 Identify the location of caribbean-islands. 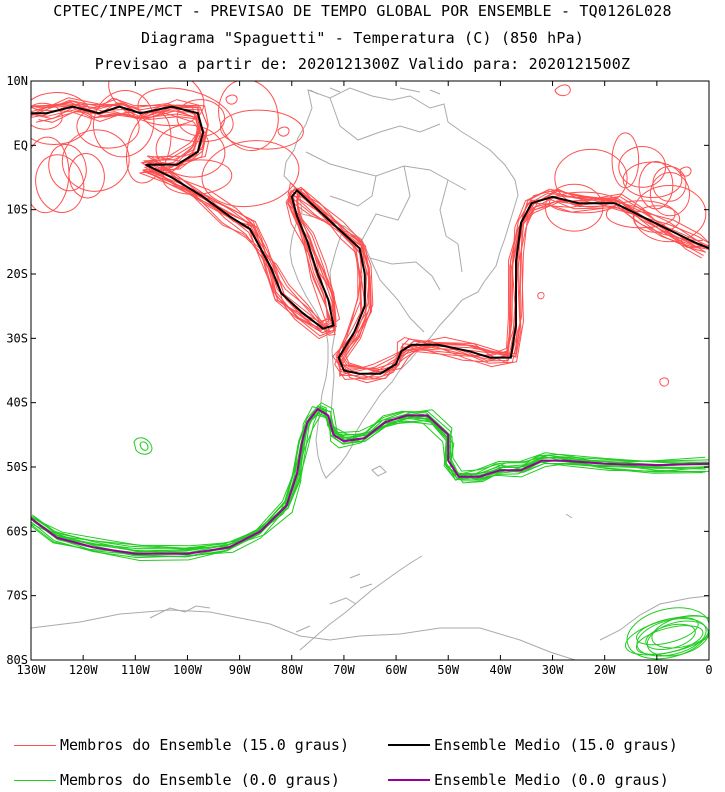
(375, 91).